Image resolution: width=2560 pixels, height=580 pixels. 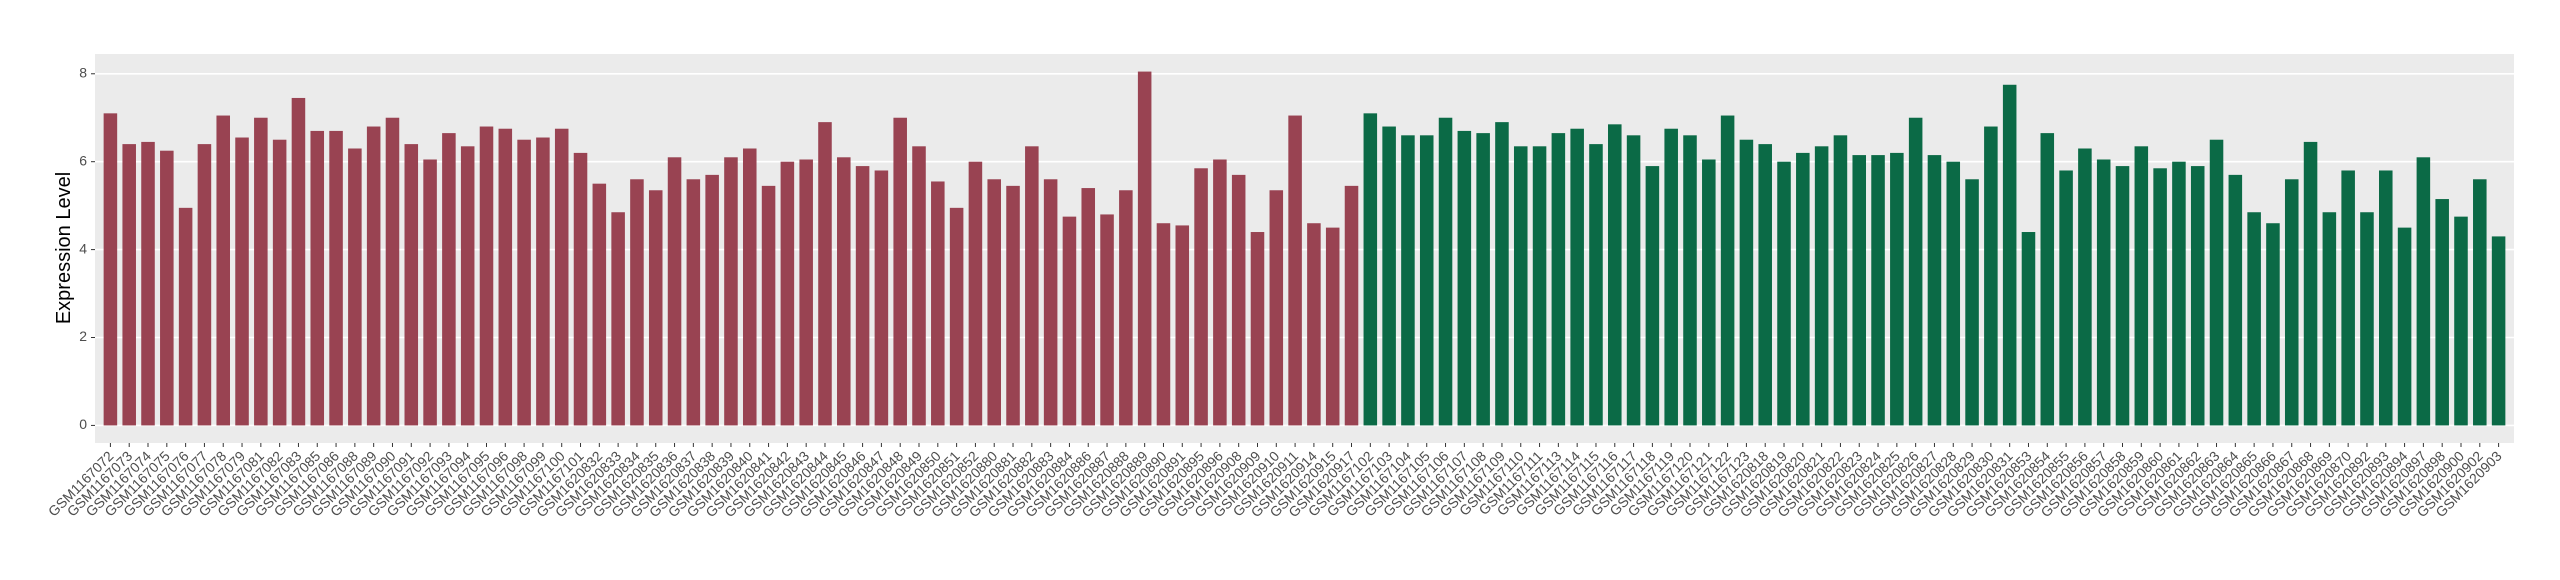 What do you see at coordinates (83, 336) in the screenshot?
I see `y-tick-label: 2` at bounding box center [83, 336].